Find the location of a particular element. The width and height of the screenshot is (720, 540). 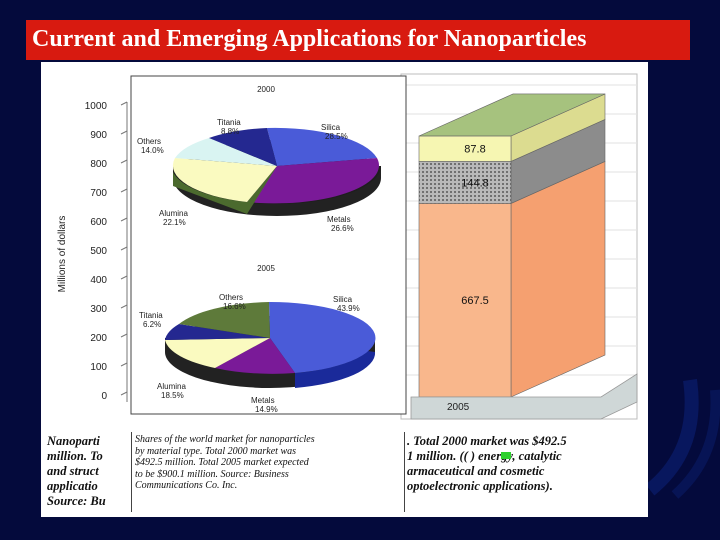

caption-line: Nanoparti is located at coordinates (73, 441).